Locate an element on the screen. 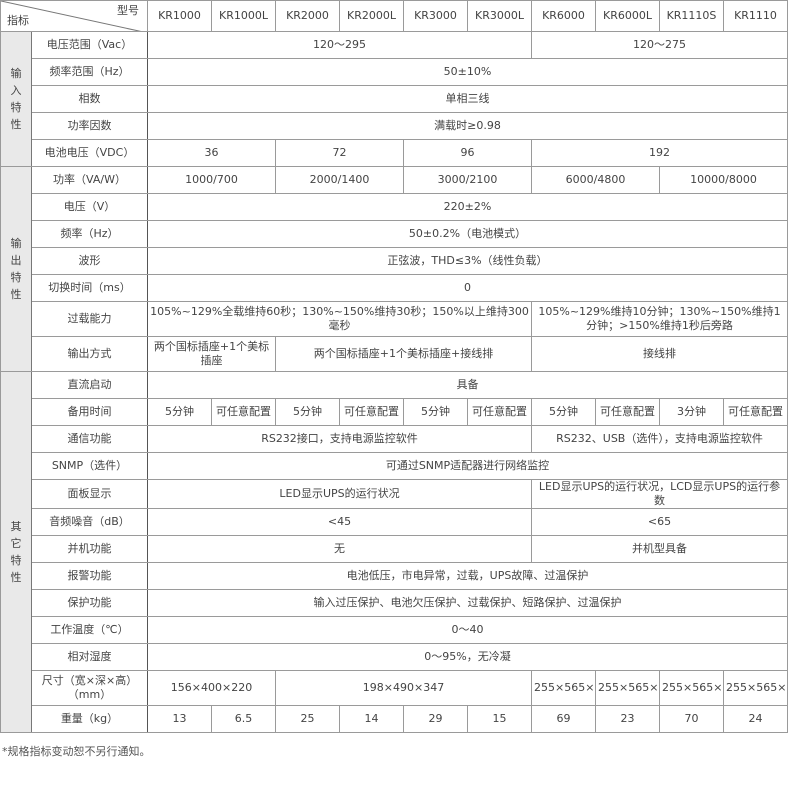 This screenshot has width=790, height=789. value-cell: 25 is located at coordinates (307, 719).